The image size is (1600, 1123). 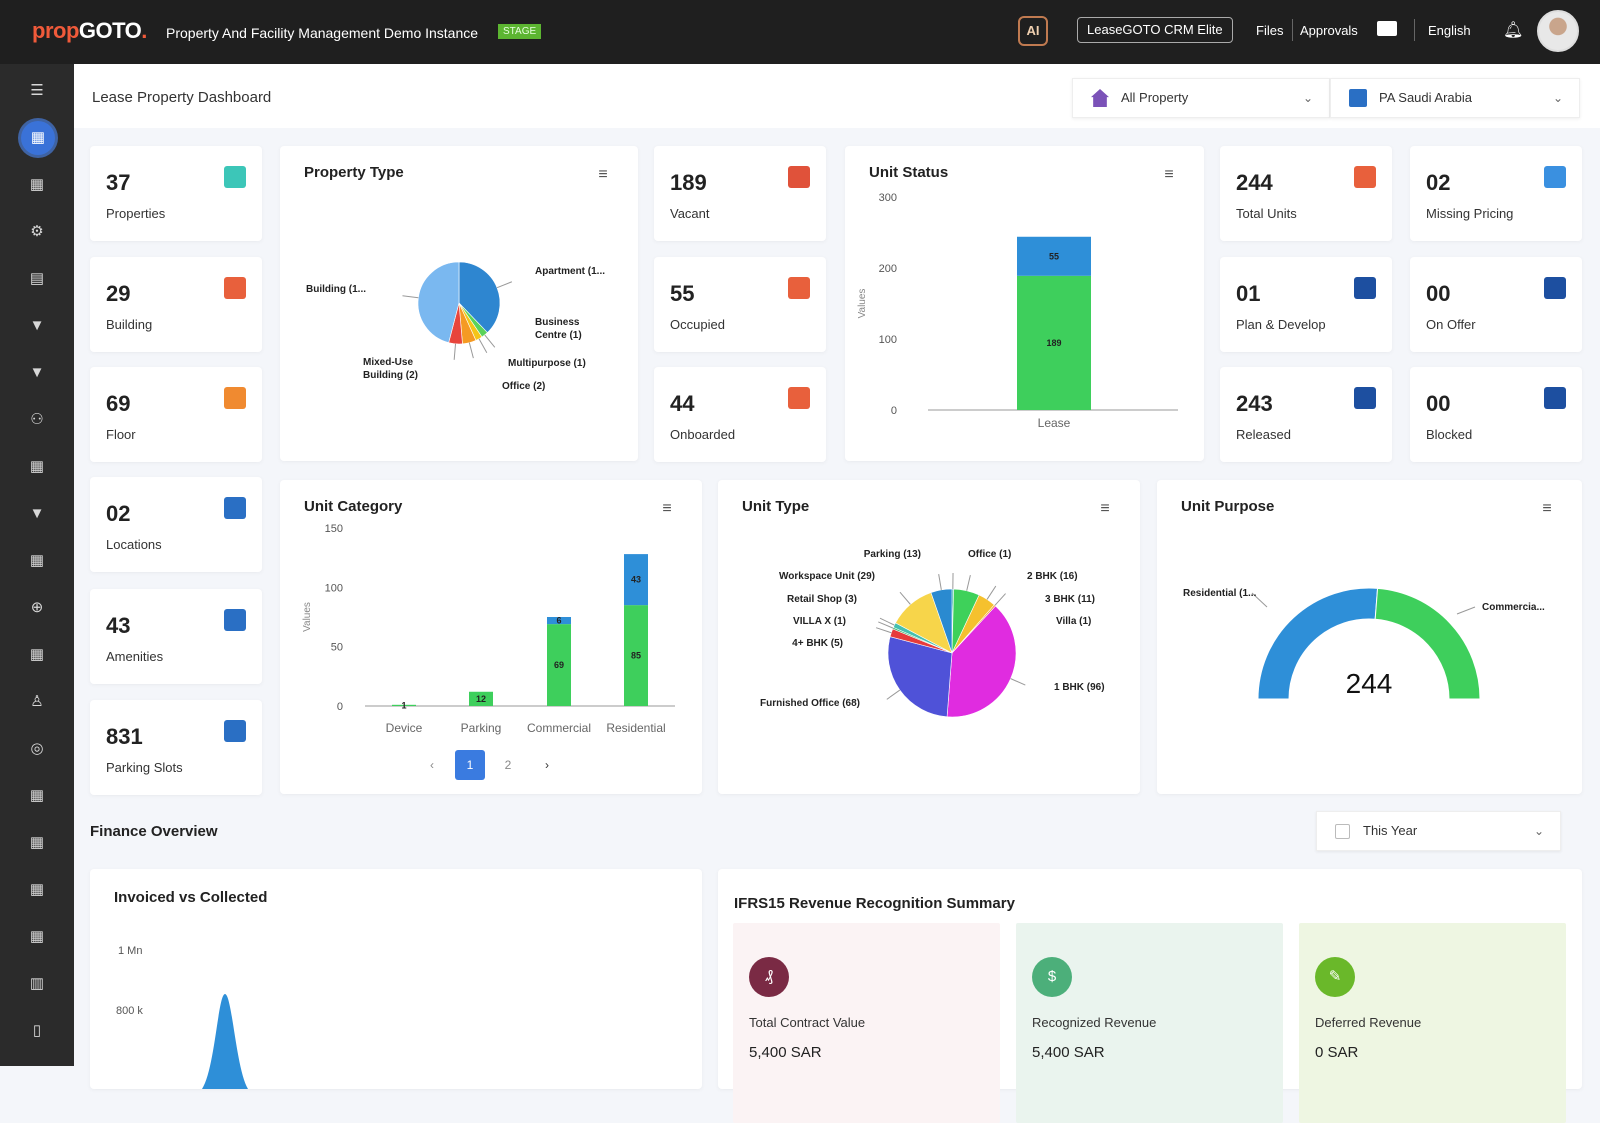 I want to click on building-icon, so click(x=235, y=288).